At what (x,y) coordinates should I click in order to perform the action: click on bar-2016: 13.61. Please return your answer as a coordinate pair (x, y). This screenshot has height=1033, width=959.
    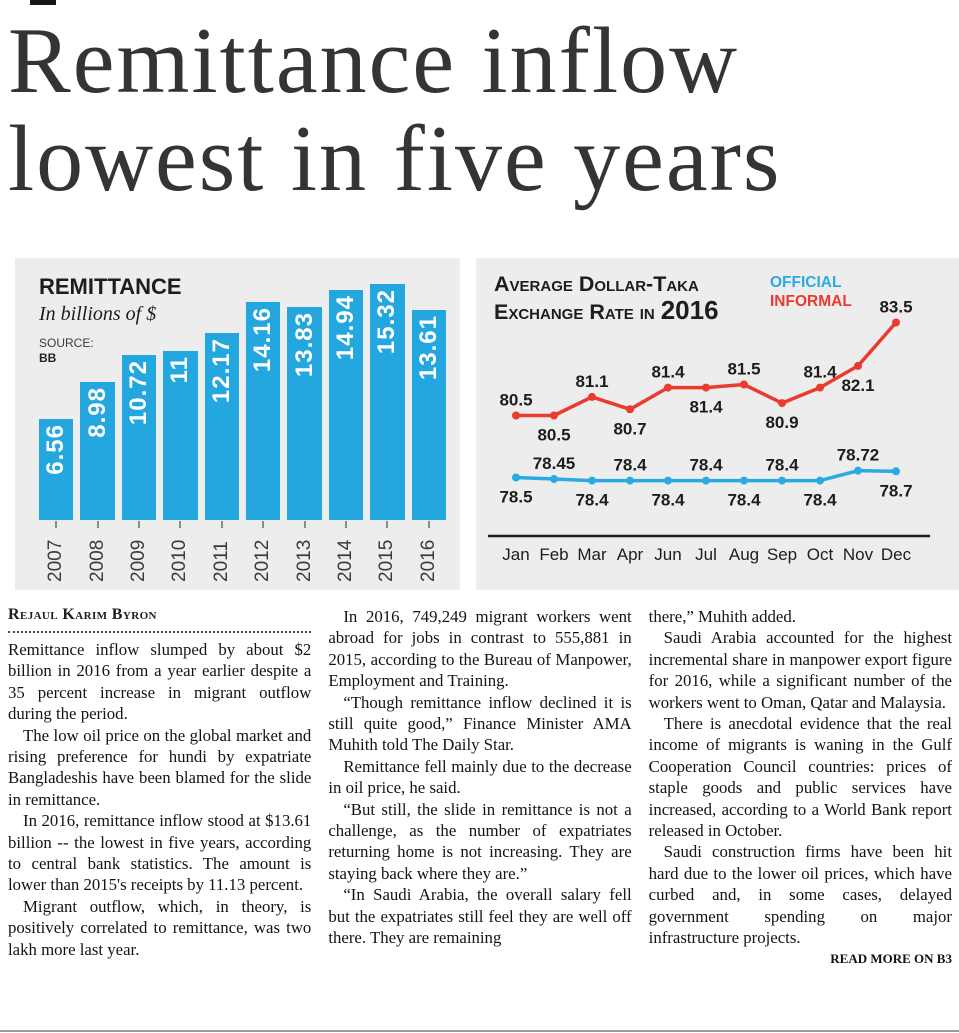
    Looking at the image, I should click on (429, 415).